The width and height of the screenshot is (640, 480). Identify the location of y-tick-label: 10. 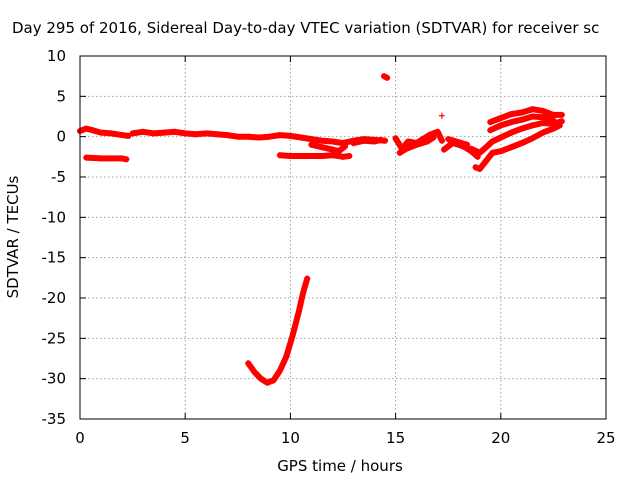
(56, 56).